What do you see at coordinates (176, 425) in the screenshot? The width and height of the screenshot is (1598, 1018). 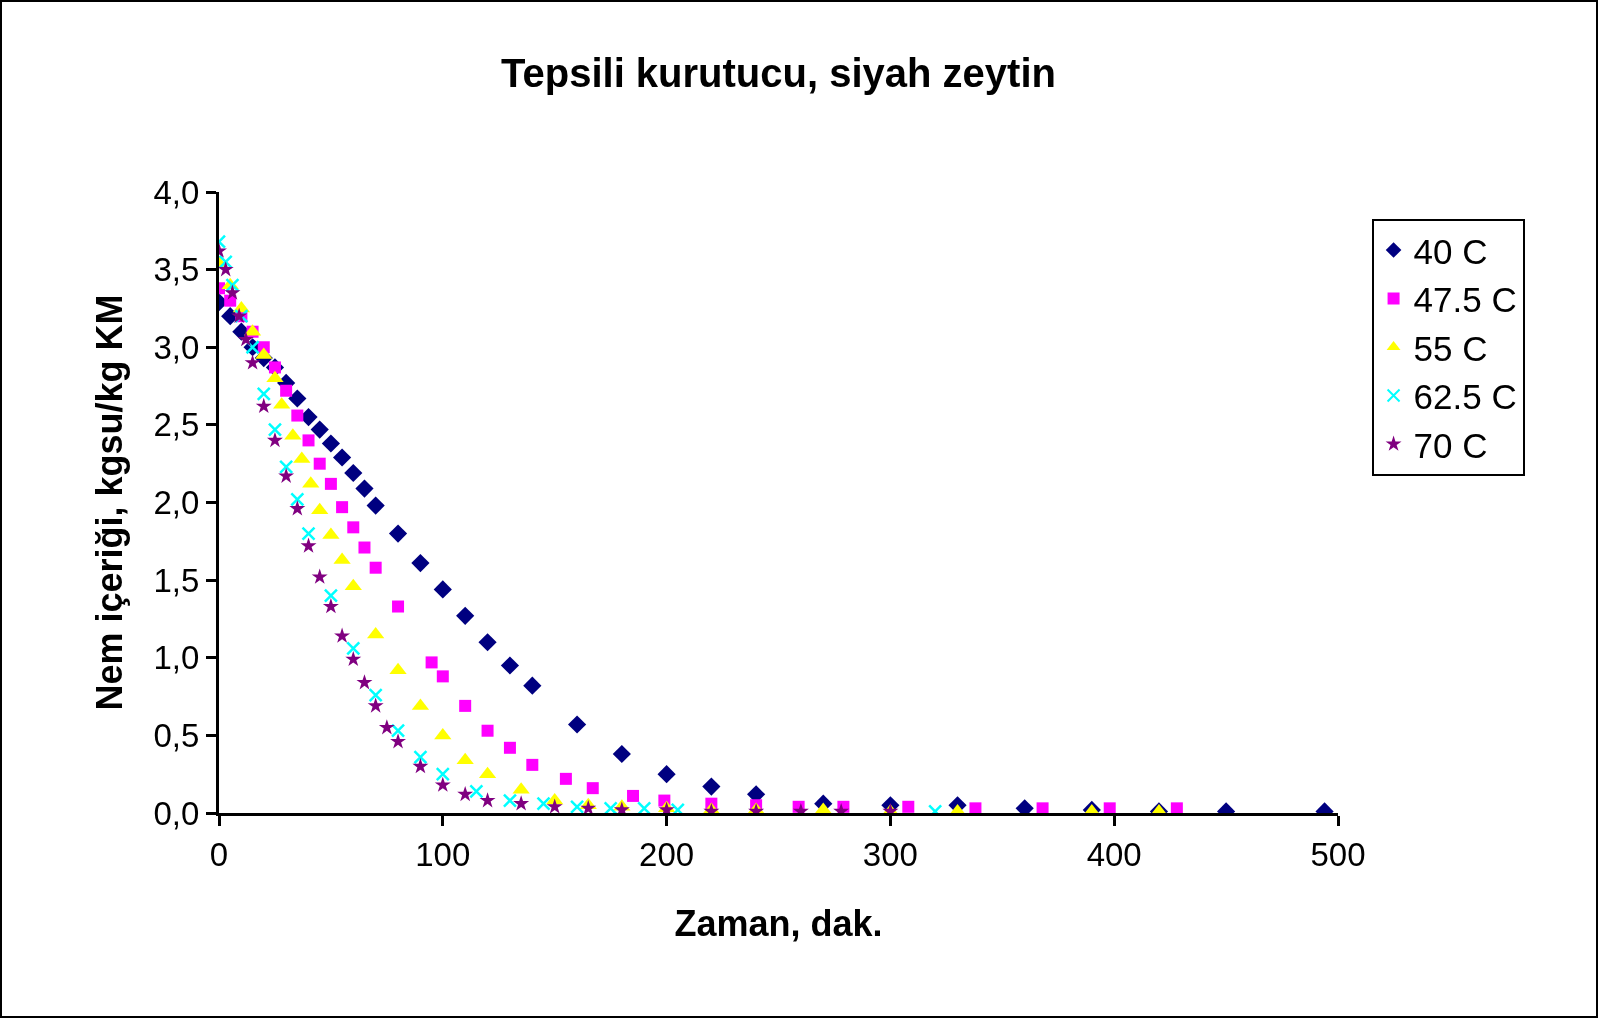 I see `y-tick-label: 2,5` at bounding box center [176, 425].